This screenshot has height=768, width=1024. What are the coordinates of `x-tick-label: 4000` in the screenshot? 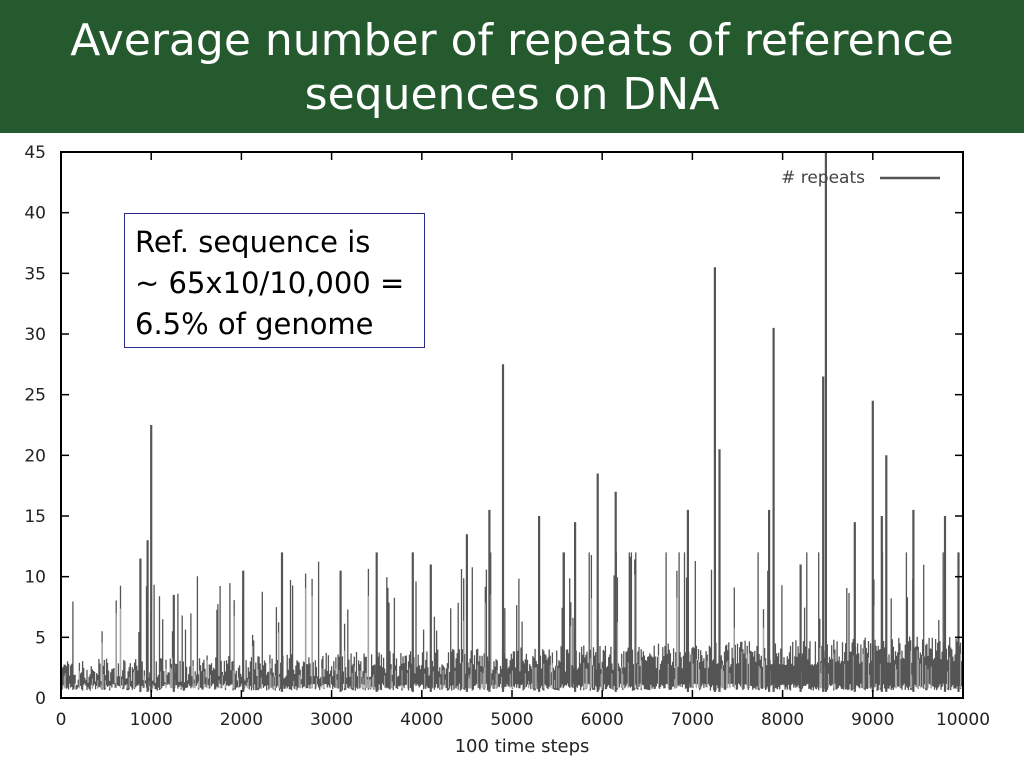 It's located at (421, 720).